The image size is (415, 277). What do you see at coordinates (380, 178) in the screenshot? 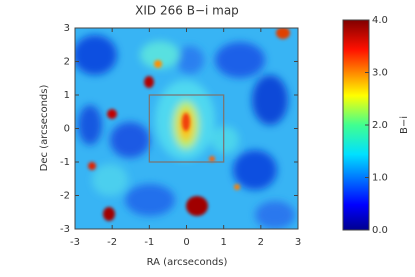
I see `colorbar-tick-label: 1.0` at bounding box center [380, 178].